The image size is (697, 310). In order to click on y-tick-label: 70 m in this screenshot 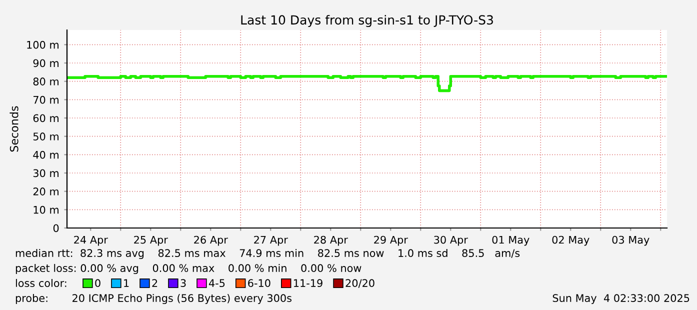, I will do `click(46, 100)`.